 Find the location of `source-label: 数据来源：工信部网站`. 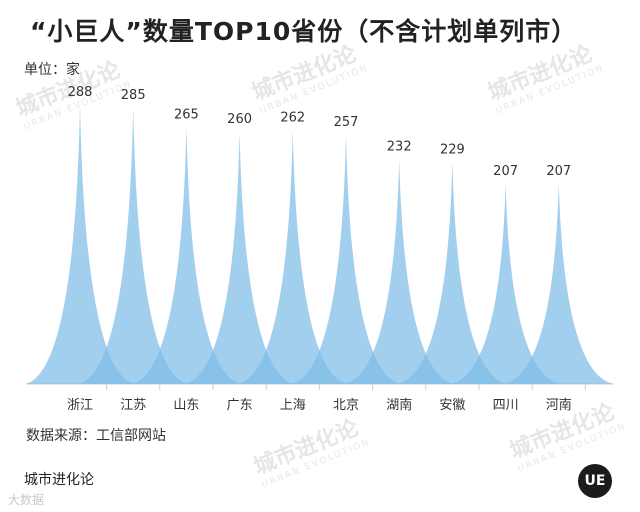

source-label: 数据来源：工信部网站 is located at coordinates (96, 436).